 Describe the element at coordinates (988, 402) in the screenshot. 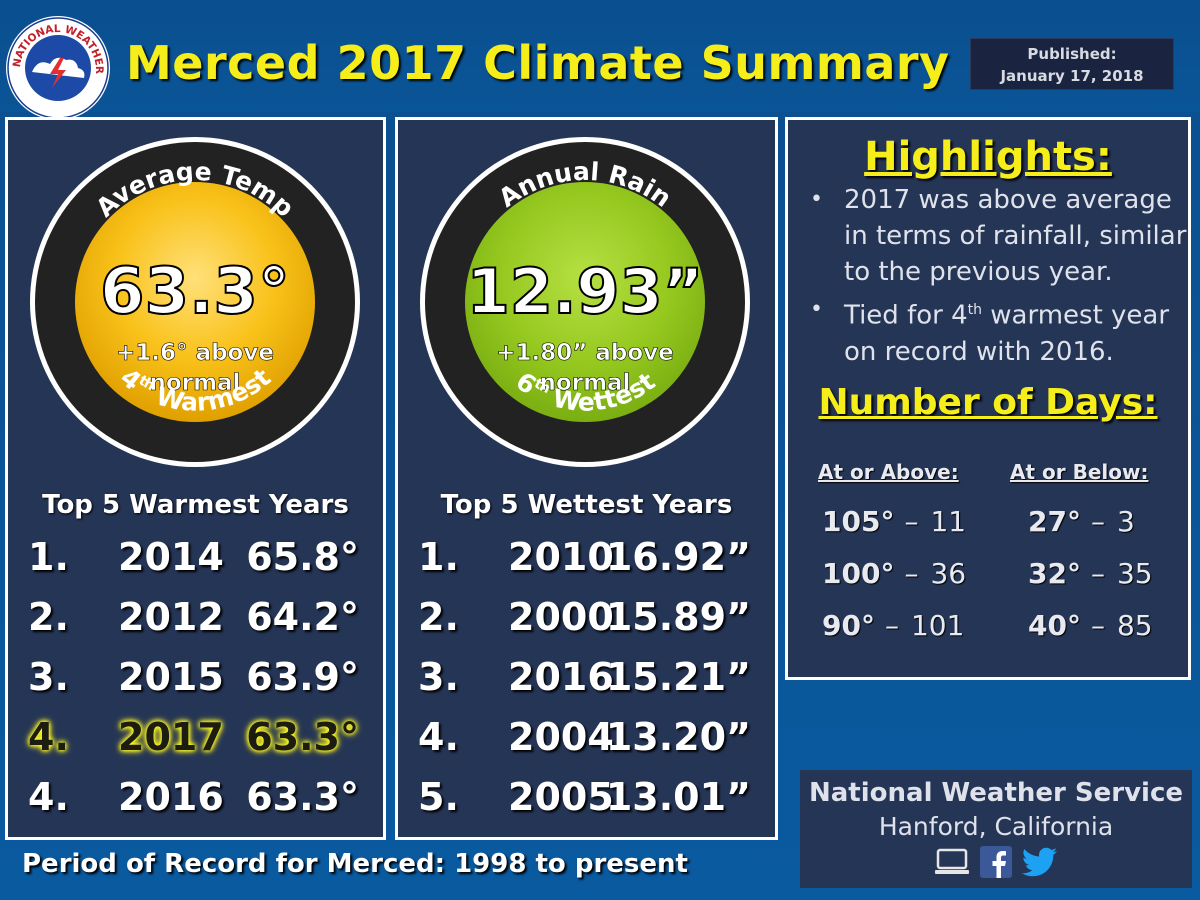

I see `number-of-days-title: Number of Days:` at that location.